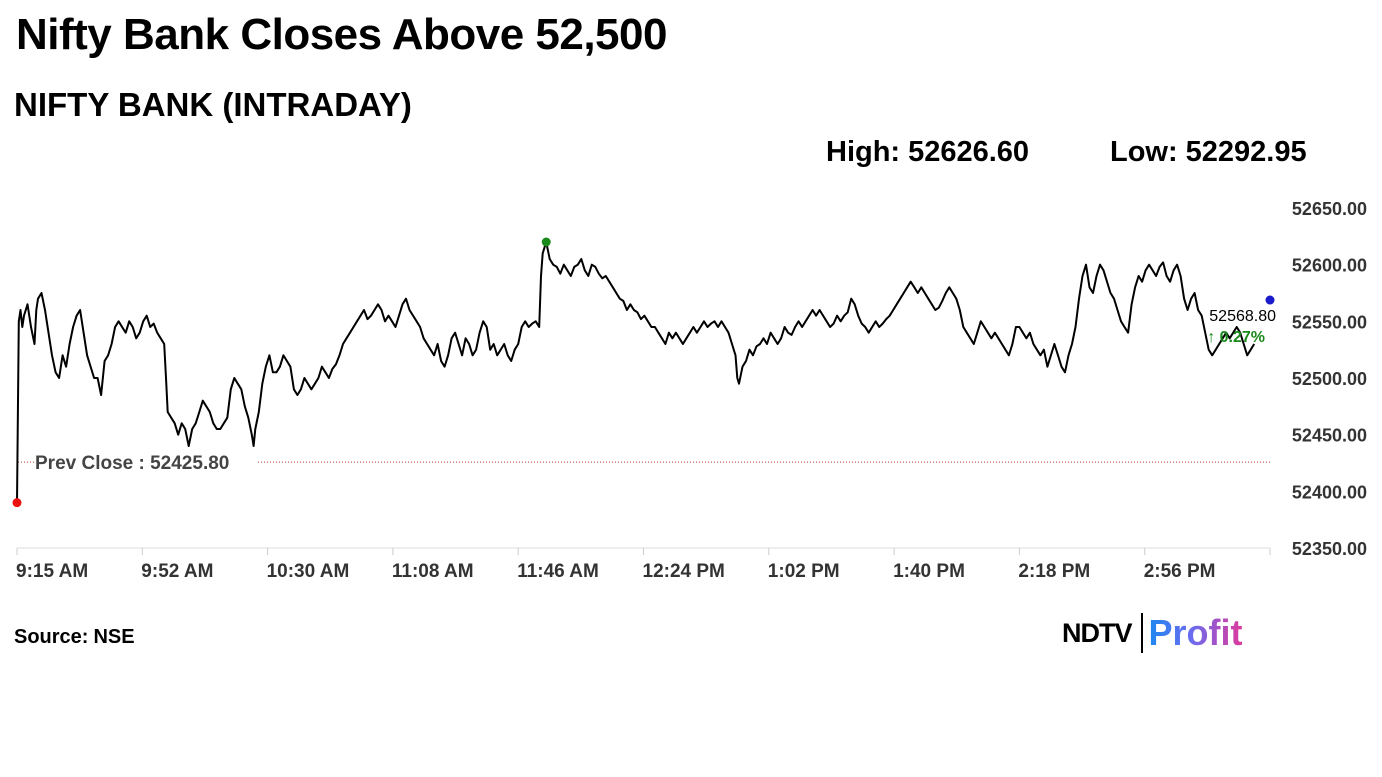  I want to click on logo-divider, so click(1141, 633).